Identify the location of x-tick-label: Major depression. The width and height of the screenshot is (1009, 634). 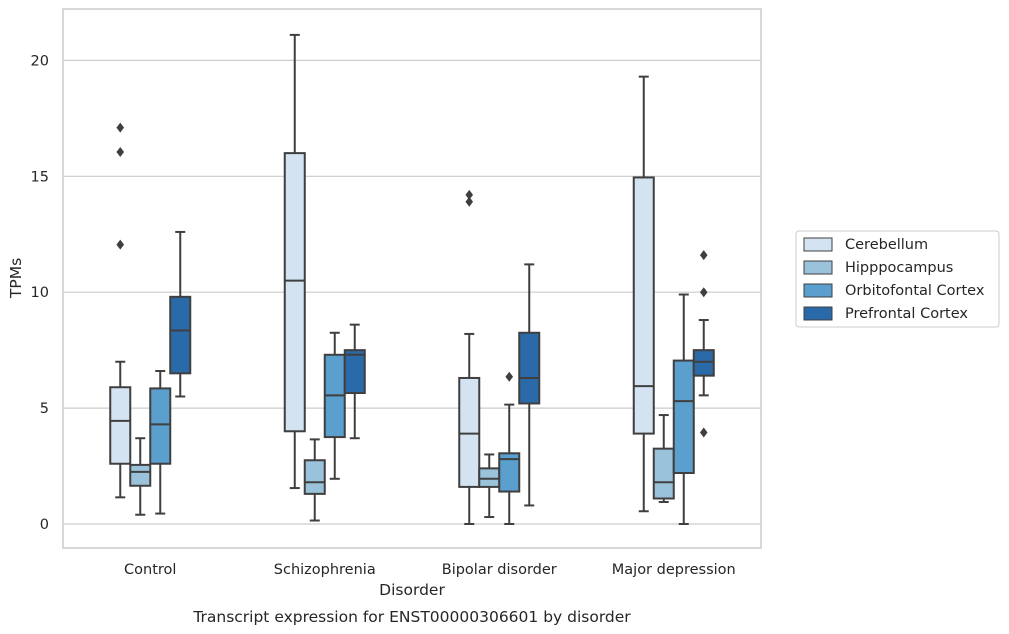
(674, 570).